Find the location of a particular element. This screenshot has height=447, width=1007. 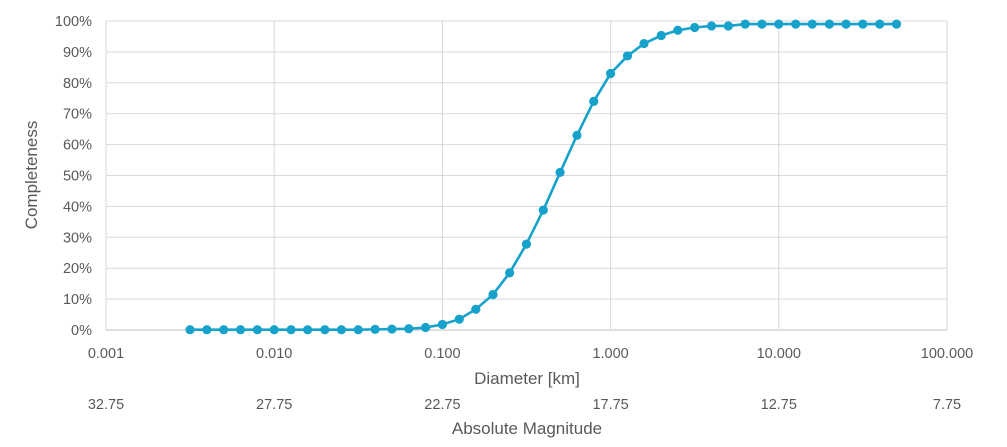

x2-tick-label: 22.75 is located at coordinates (442, 405).